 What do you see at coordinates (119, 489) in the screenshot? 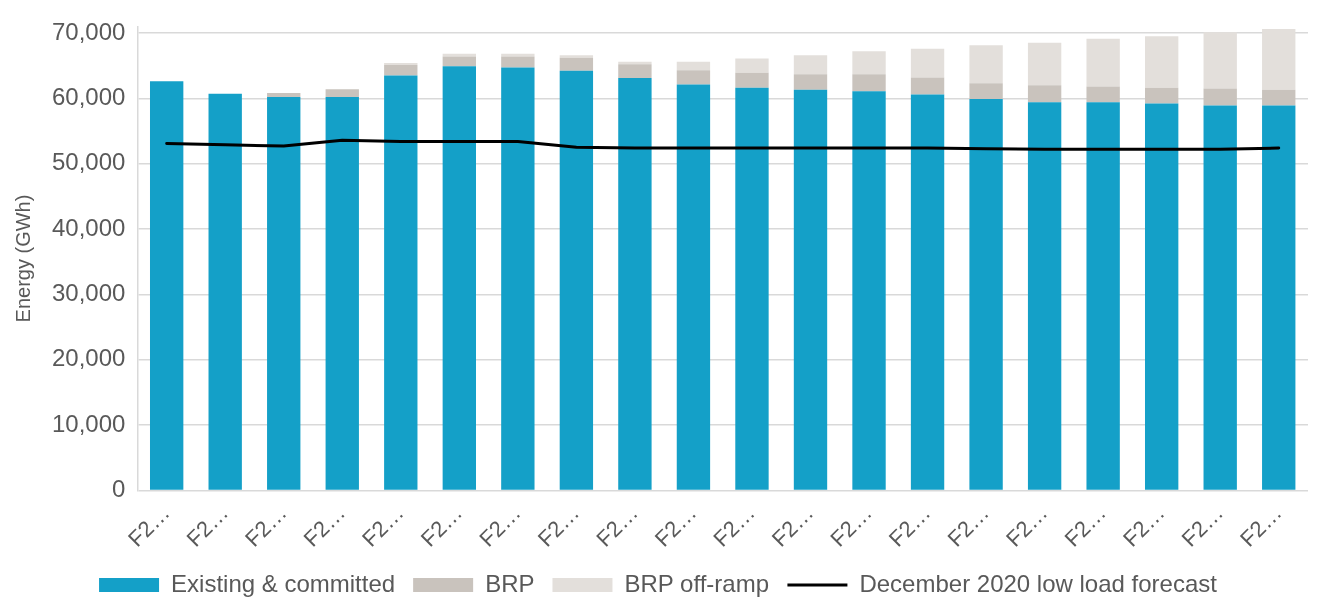
I see `y-tick-label: 0` at bounding box center [119, 489].